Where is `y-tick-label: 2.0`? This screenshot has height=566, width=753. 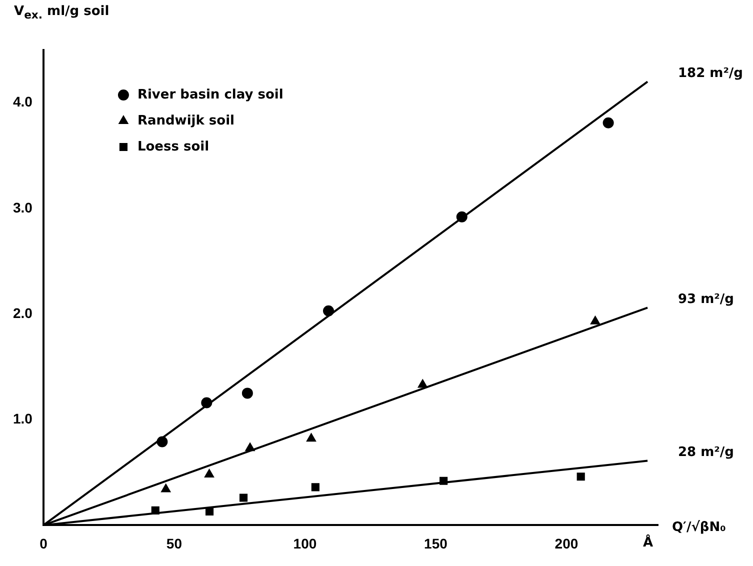 y-tick-label: 2.0 is located at coordinates (22, 312).